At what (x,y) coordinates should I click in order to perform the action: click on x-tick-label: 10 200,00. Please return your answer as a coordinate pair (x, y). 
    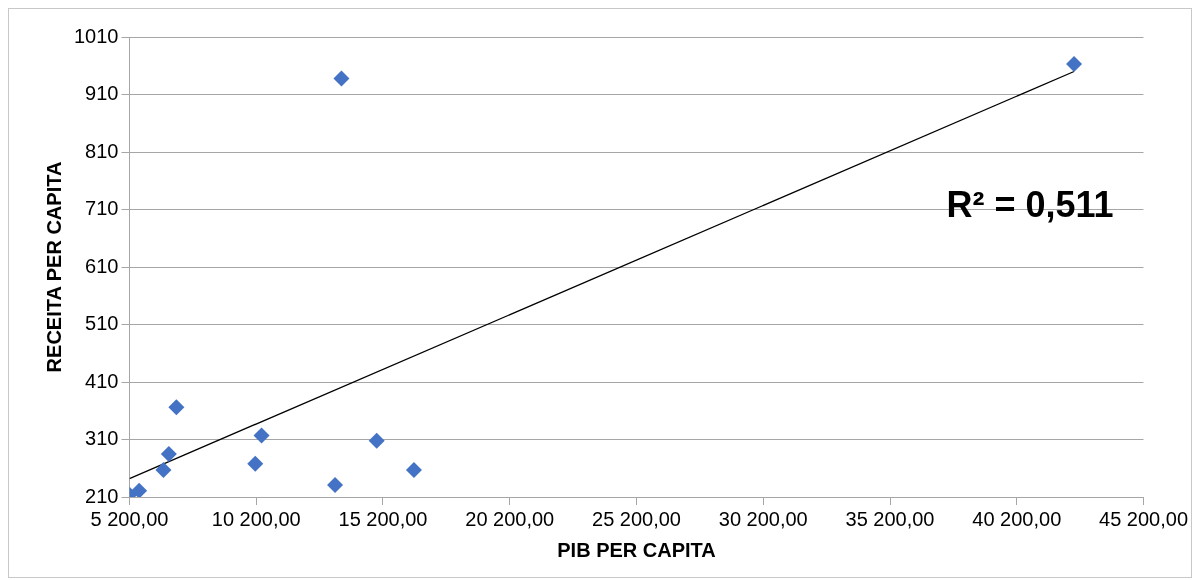
    Looking at the image, I should click on (256, 518).